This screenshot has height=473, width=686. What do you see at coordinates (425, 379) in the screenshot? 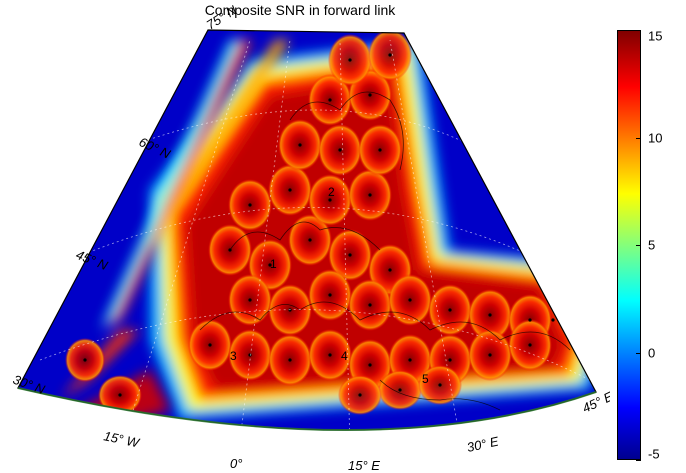
I see `region-marker-5: 5` at bounding box center [425, 379].